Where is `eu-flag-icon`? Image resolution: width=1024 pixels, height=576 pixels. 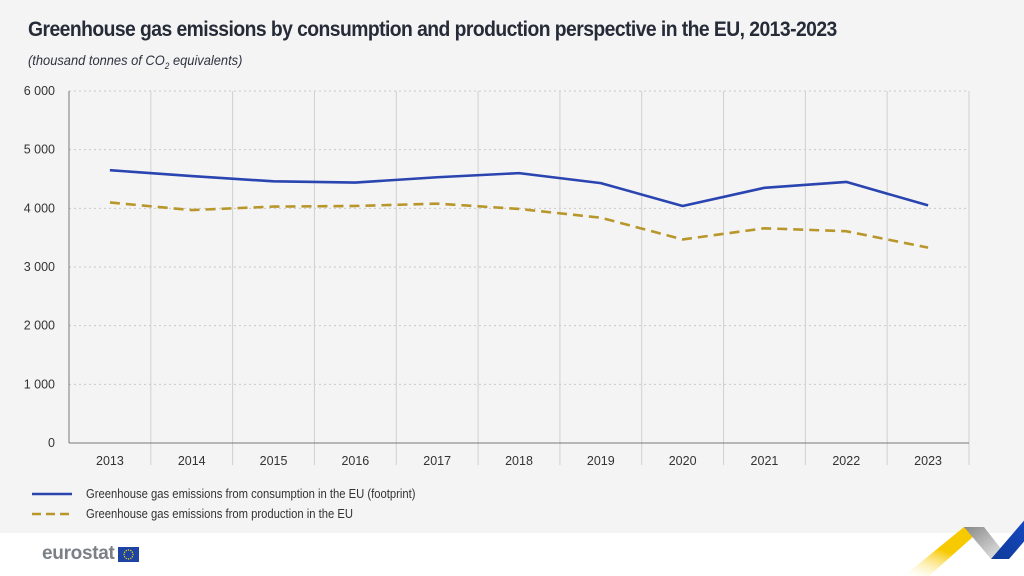 eu-flag-icon is located at coordinates (128, 554).